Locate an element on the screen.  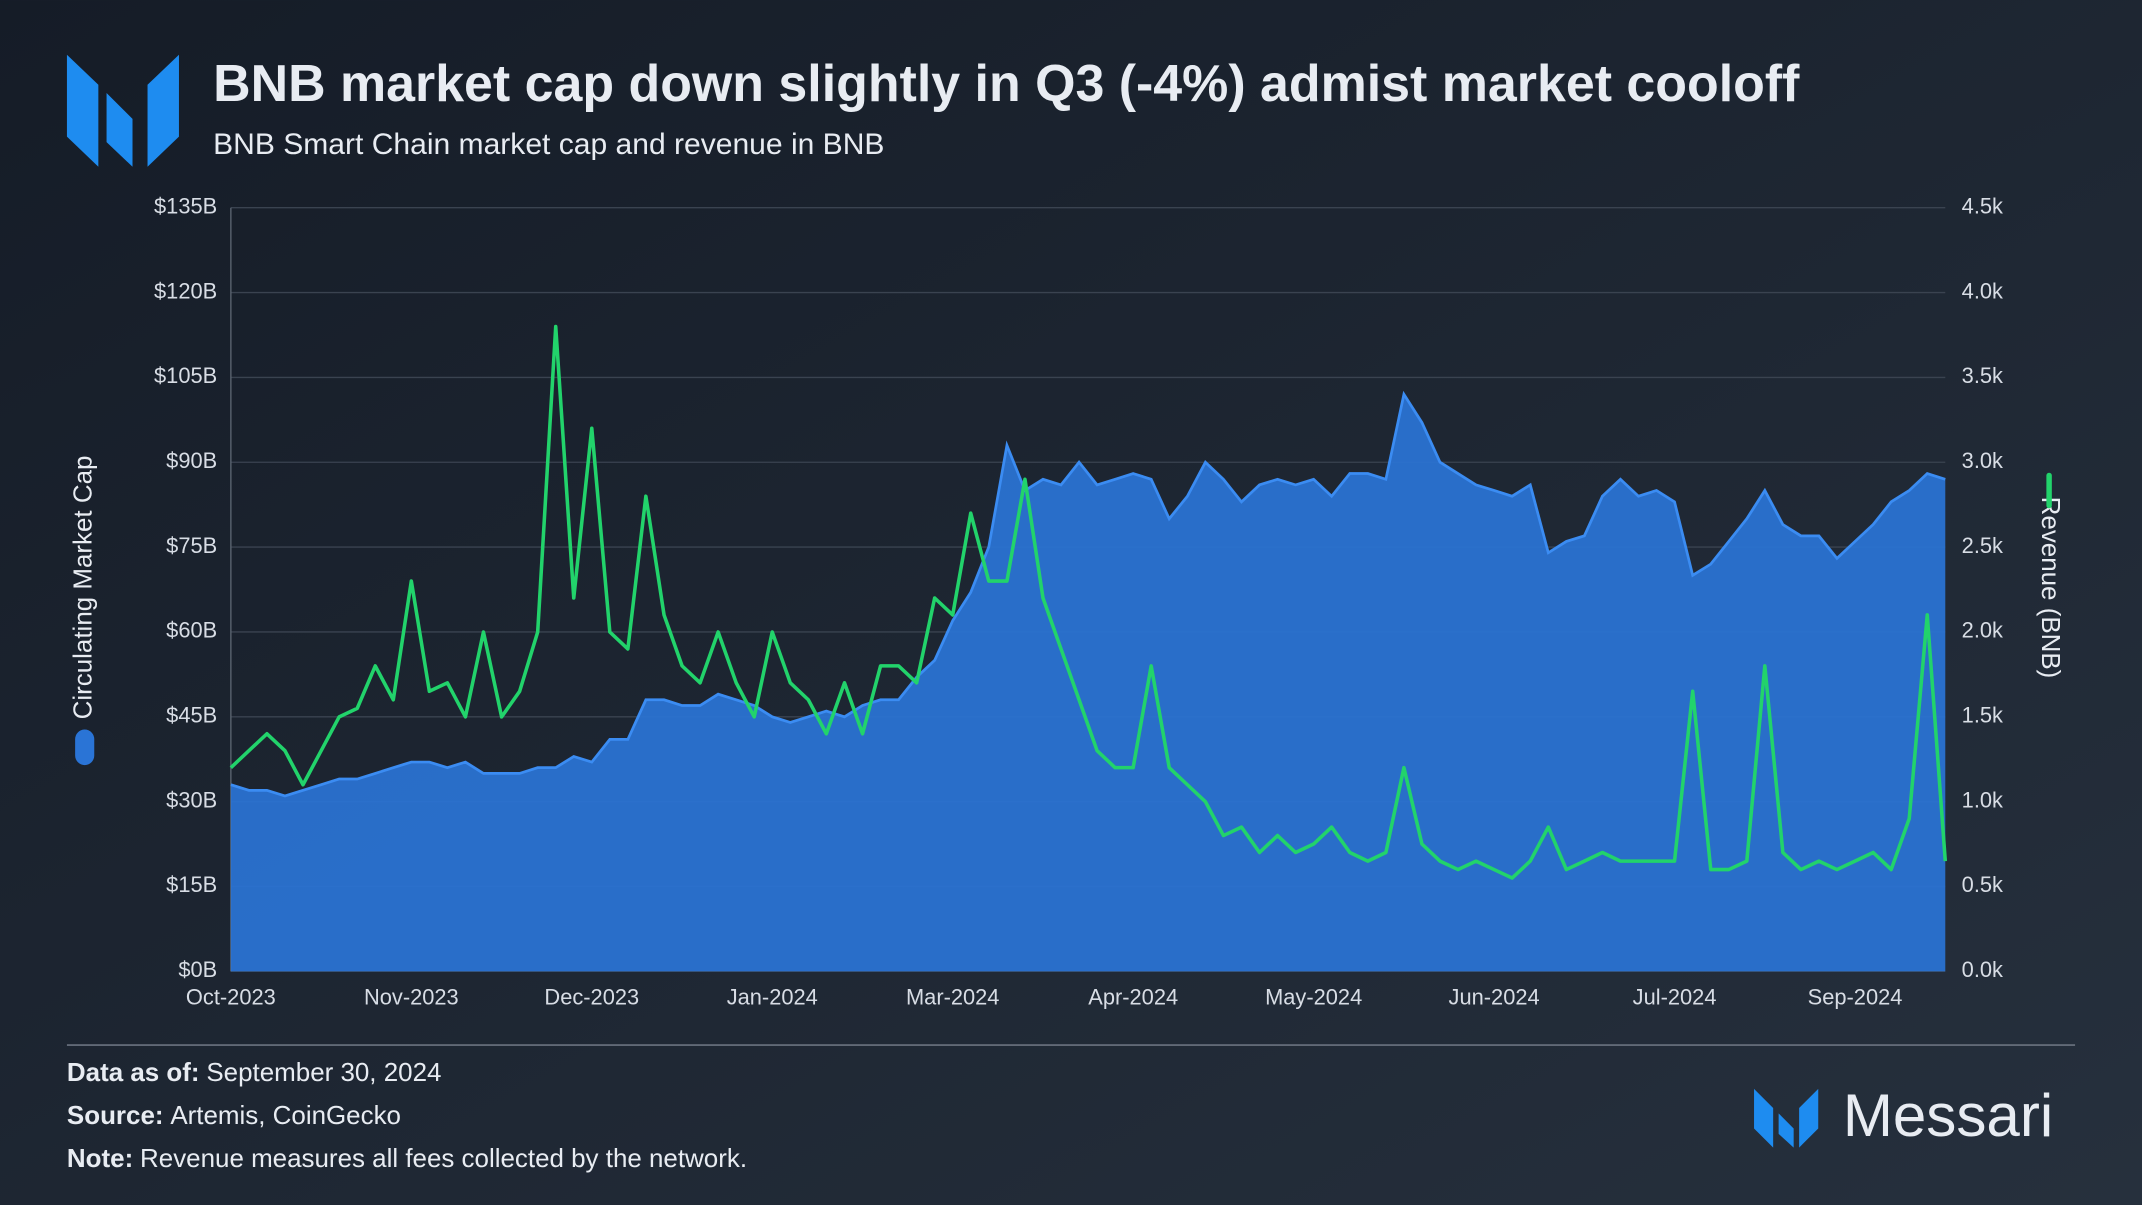
y2-tick-label: 0.5k is located at coordinates (1982, 884).